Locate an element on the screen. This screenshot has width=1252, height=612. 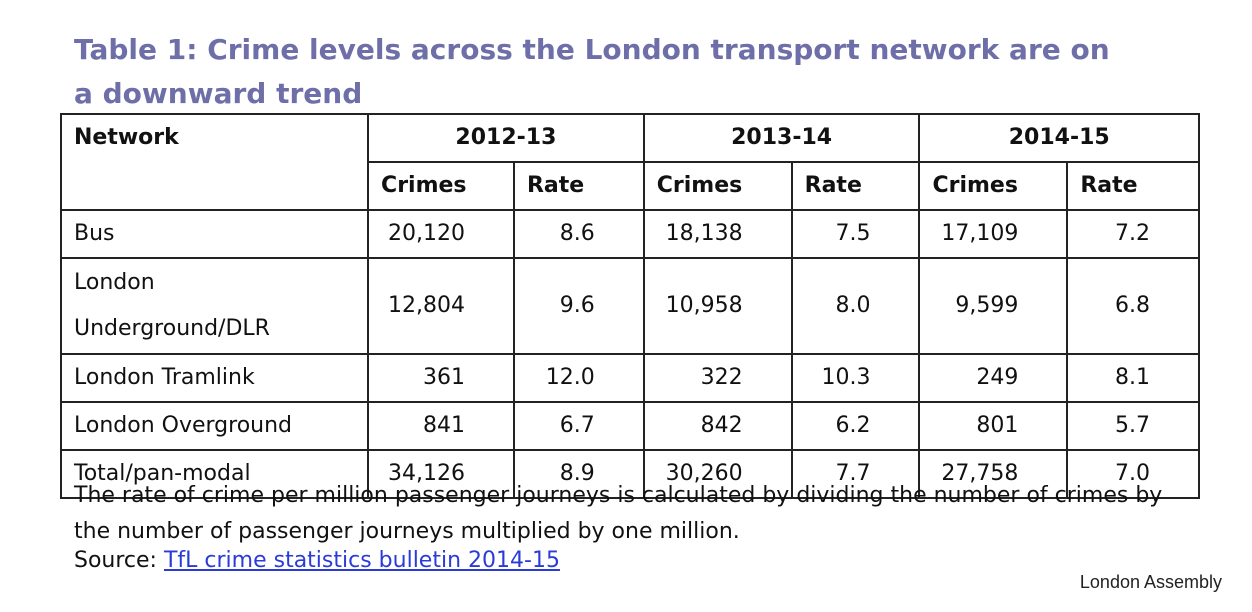
network-cell-line: London is located at coordinates (114, 282).